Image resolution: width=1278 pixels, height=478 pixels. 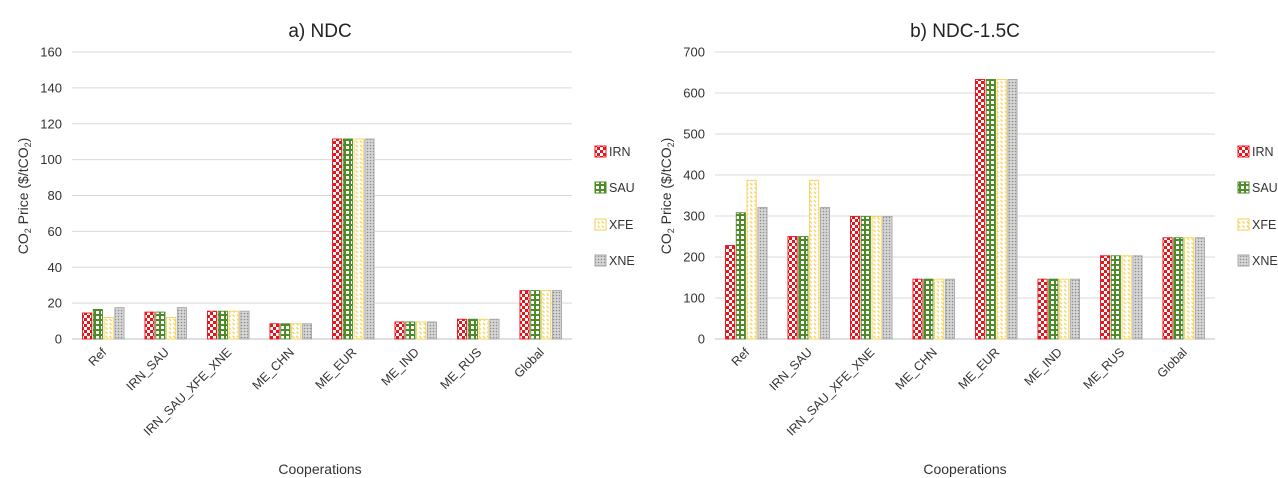 What do you see at coordinates (917, 309) in the screenshot?
I see `bar-irn-me-chn` at bounding box center [917, 309].